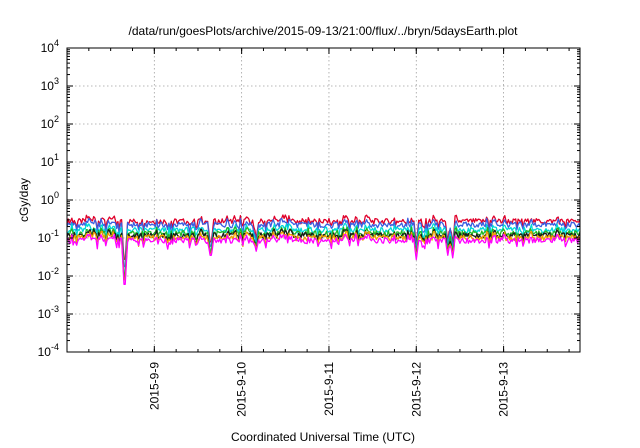  Describe the element at coordinates (50, 160) in the screenshot. I see `y-tick-label: 10¹` at that location.